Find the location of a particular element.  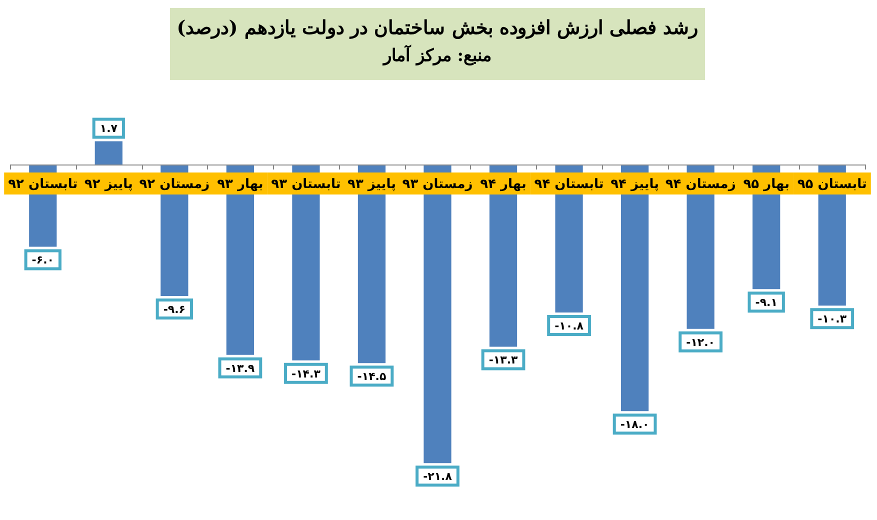

x-tick-label: تابستان ۹۴ is located at coordinates (569, 184).